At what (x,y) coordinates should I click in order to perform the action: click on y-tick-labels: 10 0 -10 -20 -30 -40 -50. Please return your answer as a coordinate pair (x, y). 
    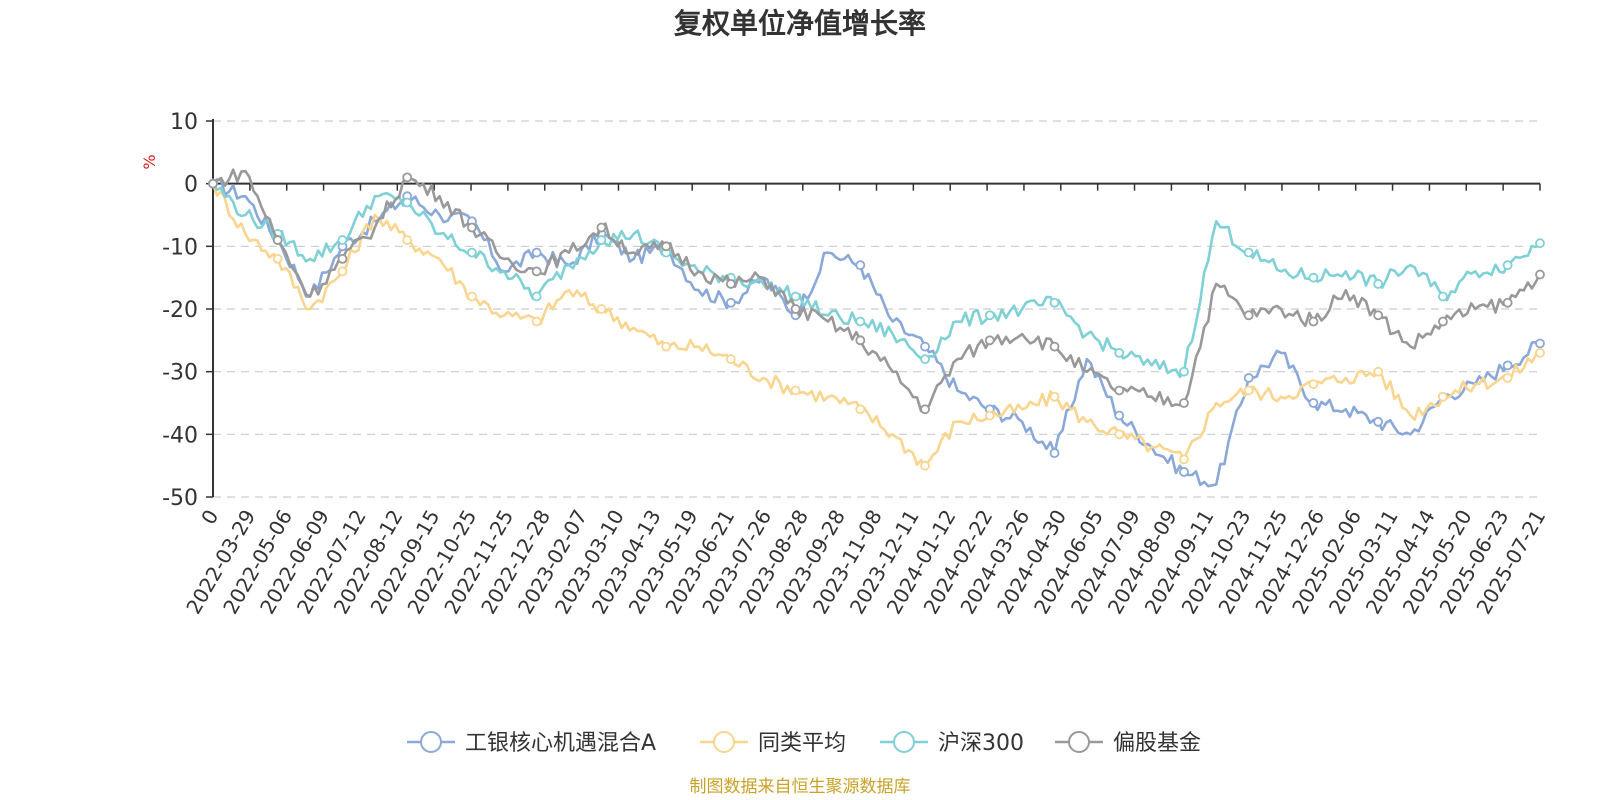
    Looking at the image, I should click on (180, 310).